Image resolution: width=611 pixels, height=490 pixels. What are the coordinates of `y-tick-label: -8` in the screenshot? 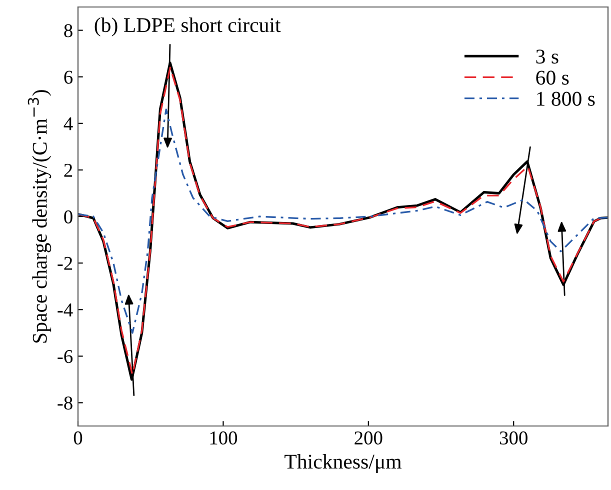 It's located at (65, 403).